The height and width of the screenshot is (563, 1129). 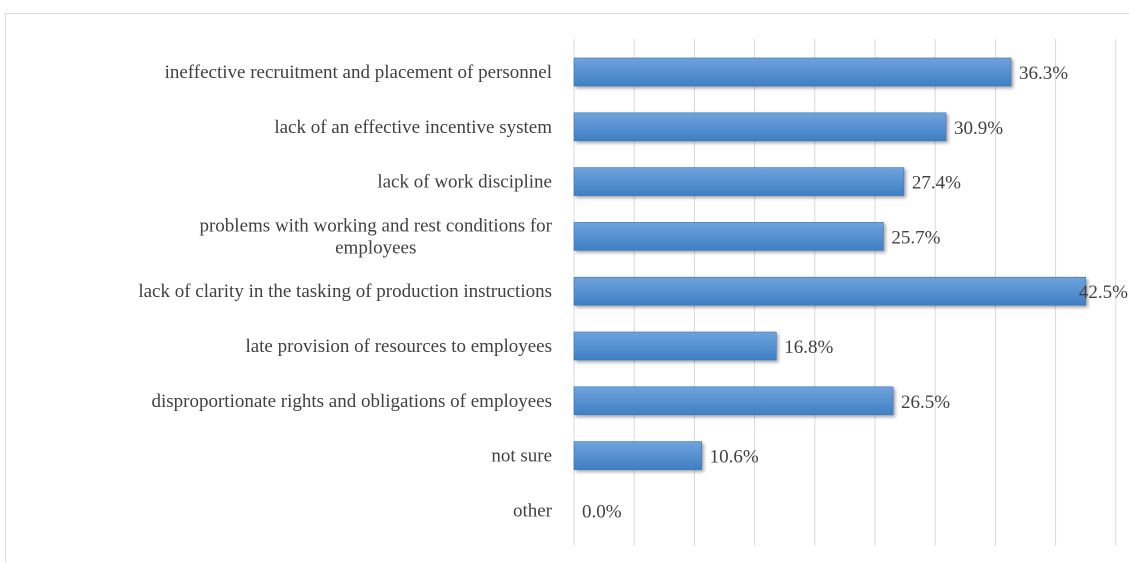 What do you see at coordinates (521, 456) in the screenshot?
I see `category-label: not sure` at bounding box center [521, 456].